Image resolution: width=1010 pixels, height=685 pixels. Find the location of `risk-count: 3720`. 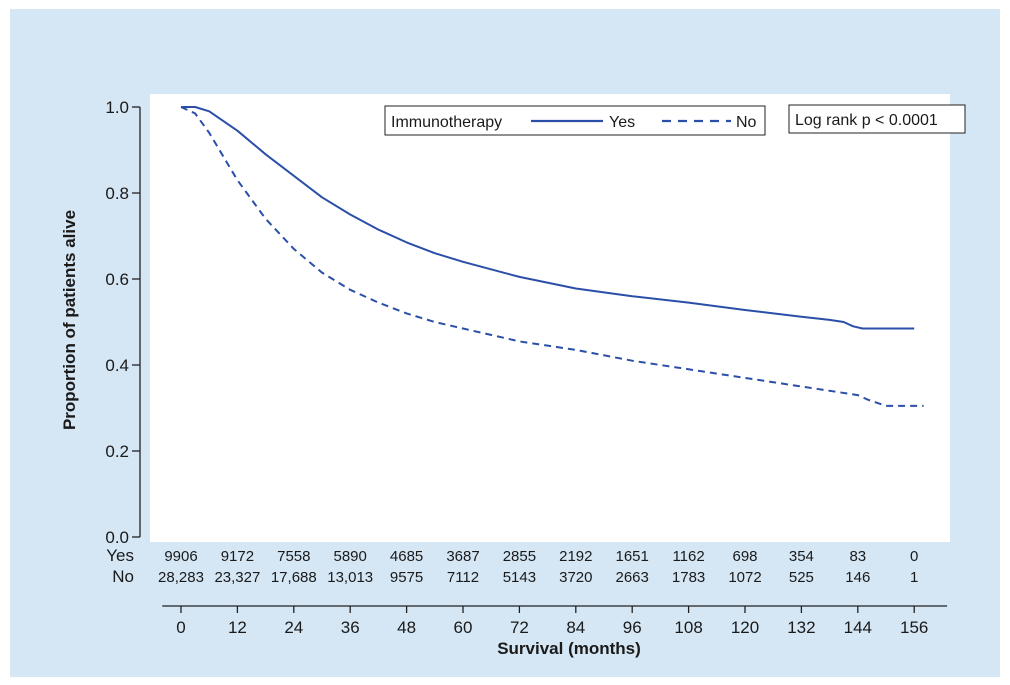

risk-count: 3720 is located at coordinates (575, 577).